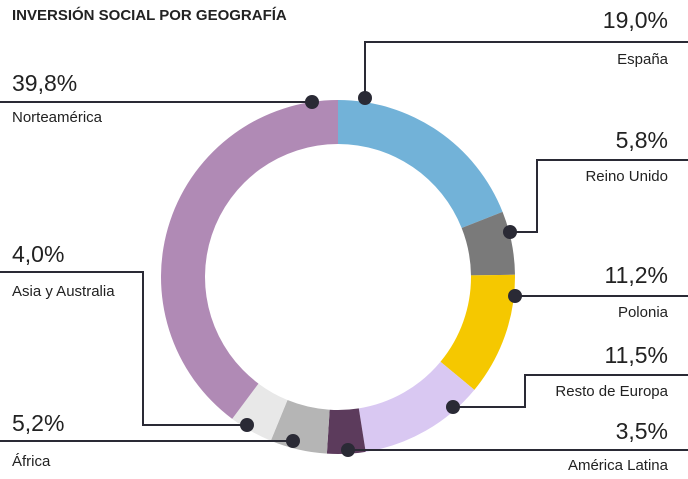 Image resolution: width=688 pixels, height=479 pixels. I want to click on category-label: Reino Unido, so click(626, 176).